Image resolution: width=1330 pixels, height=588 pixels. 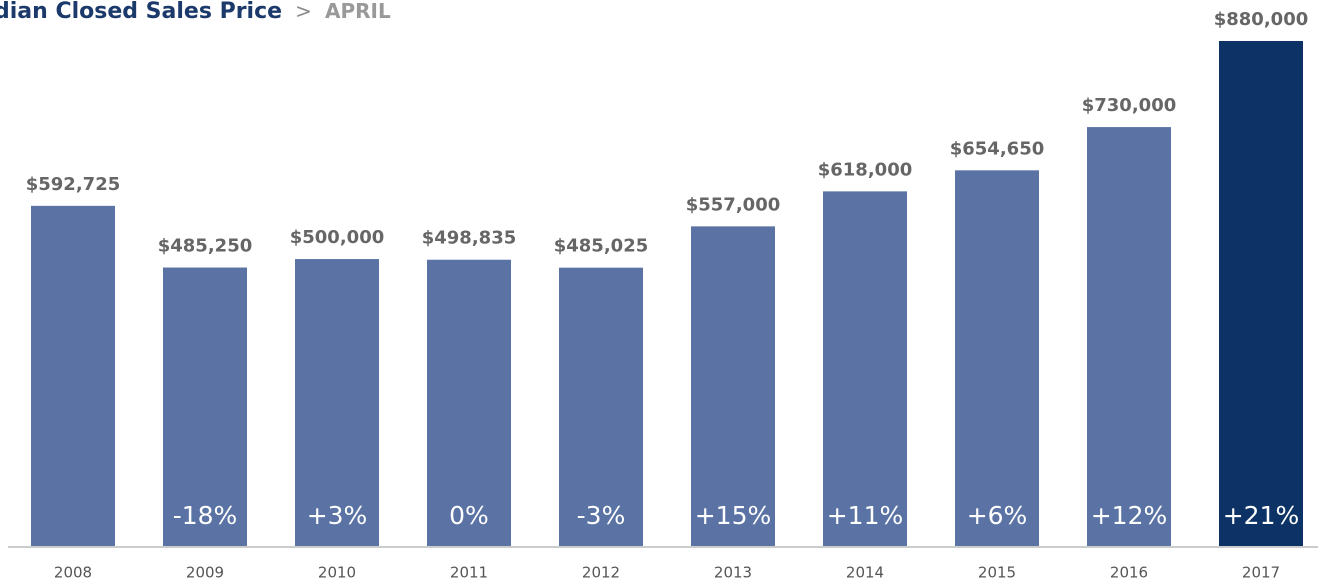 I want to click on change-label: +3%, so click(x=337, y=515).